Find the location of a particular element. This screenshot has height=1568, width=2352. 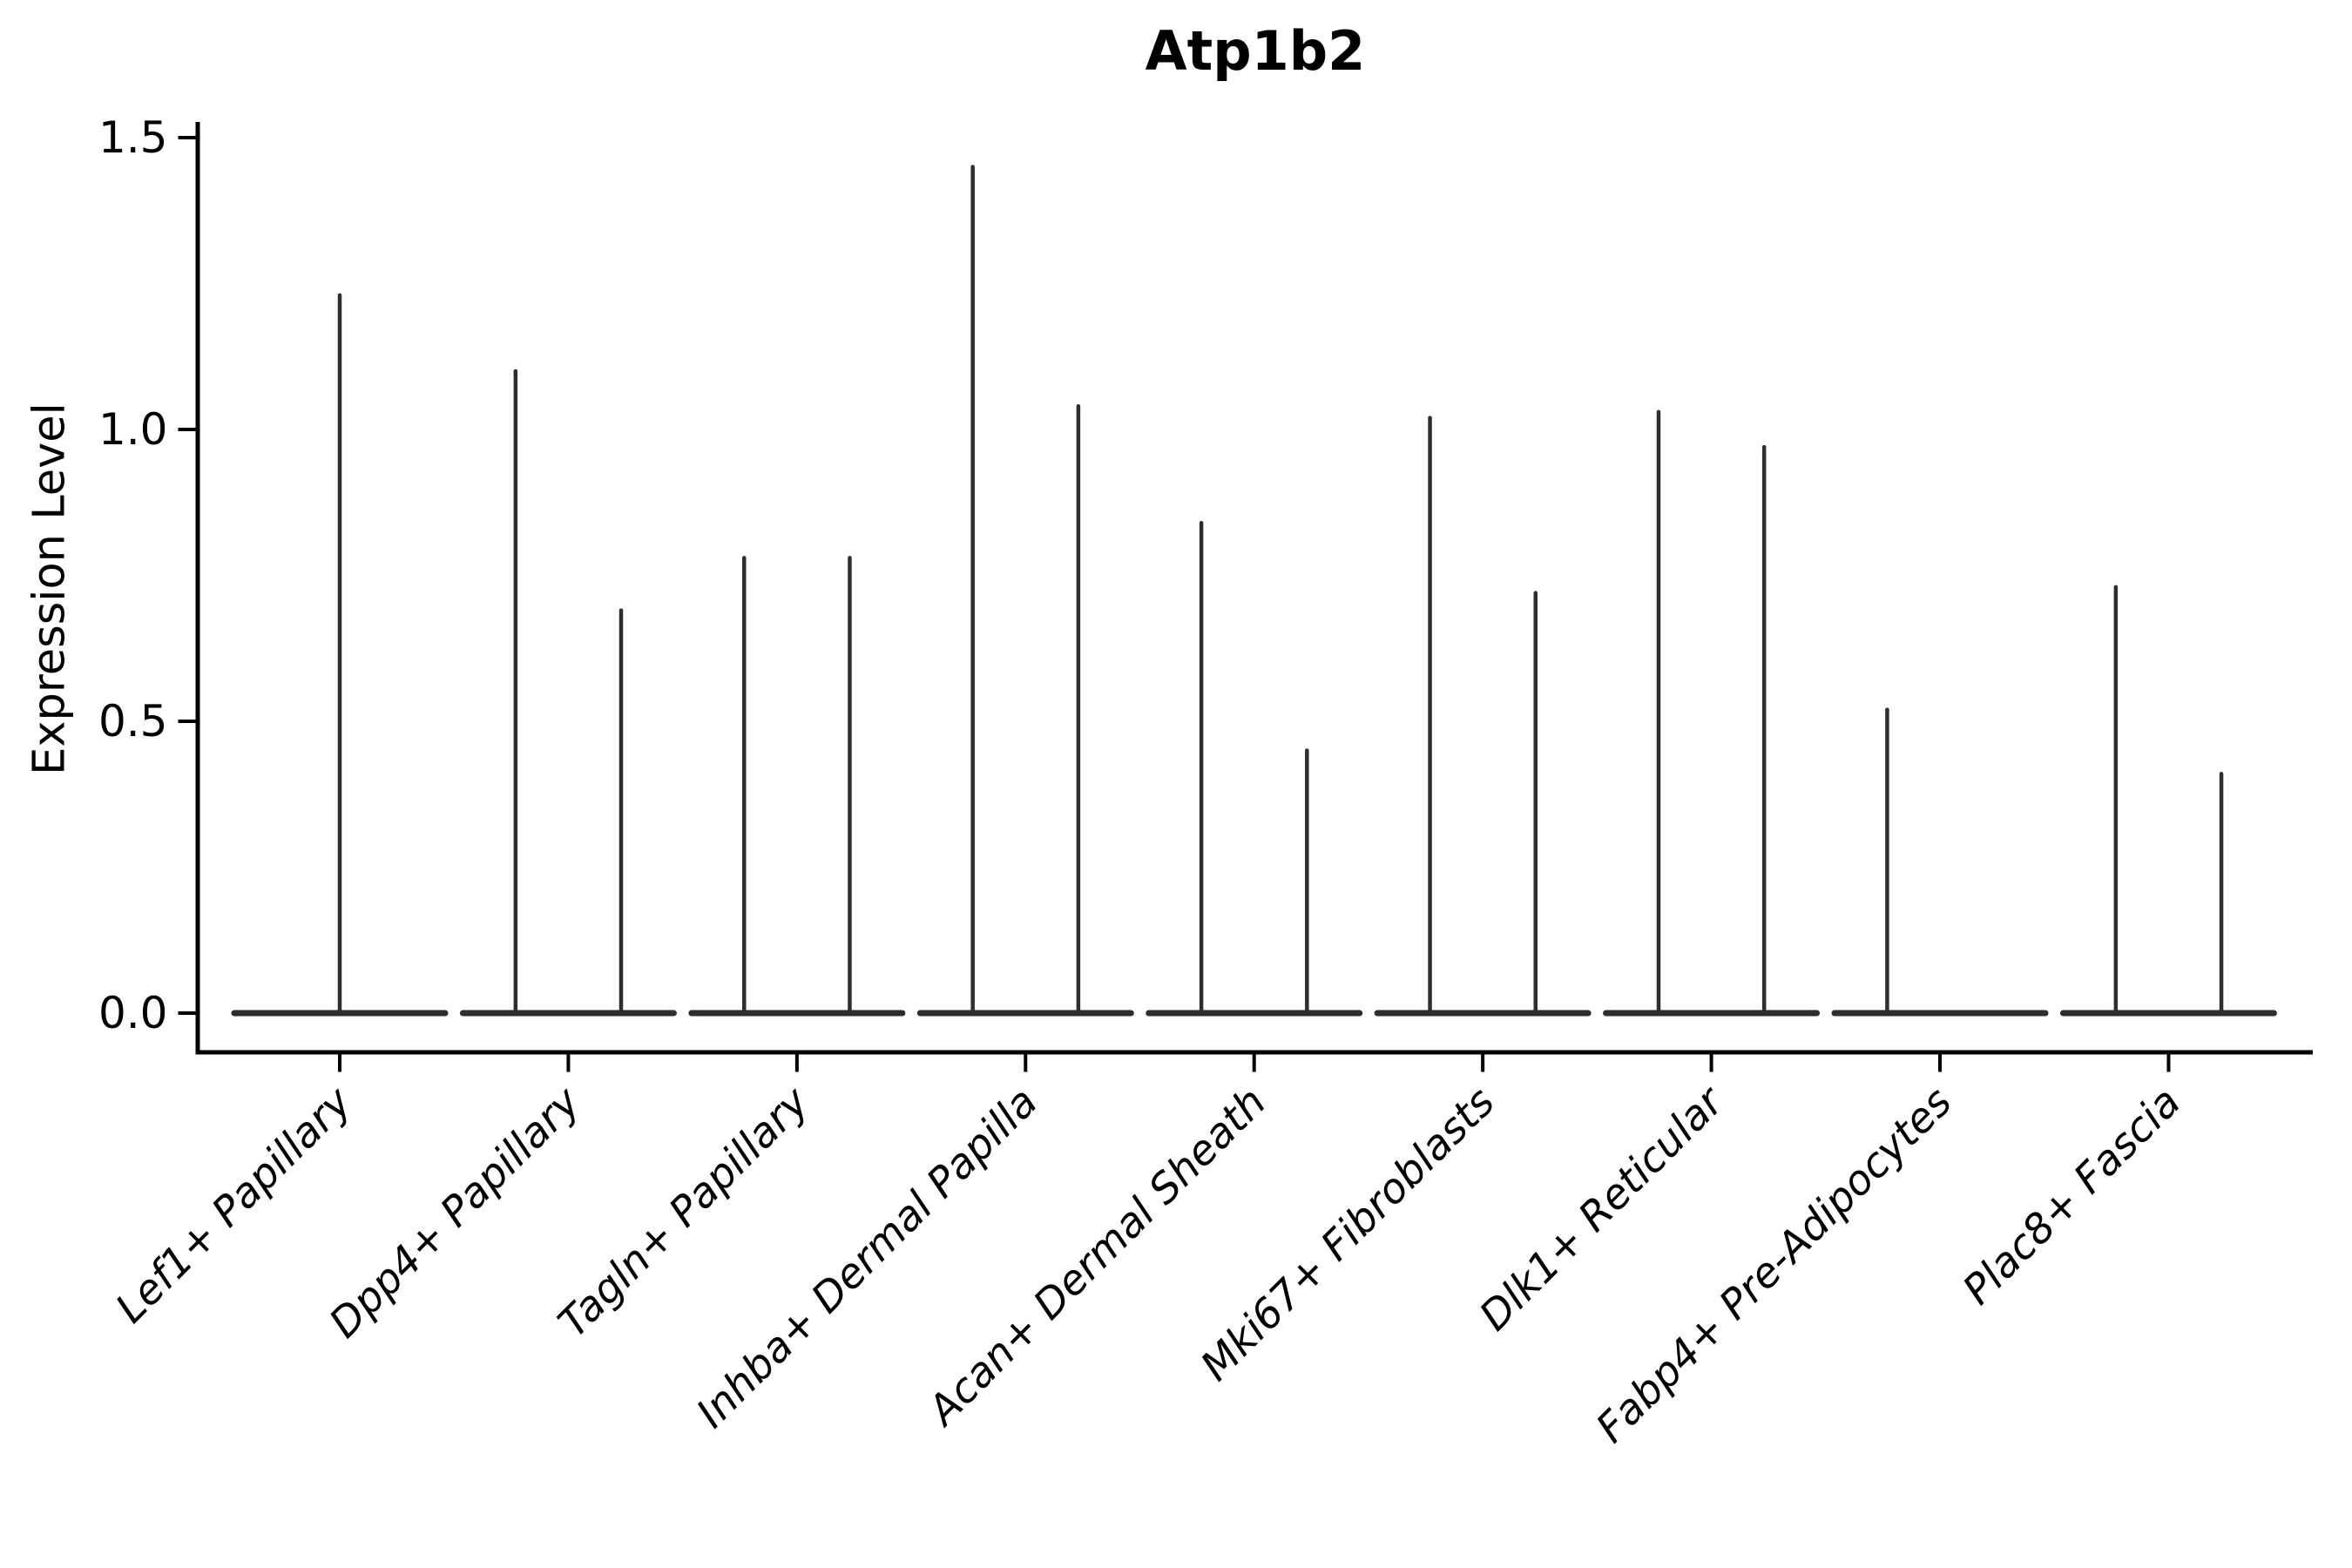

x-tick-label: Dlk1+ Reticular is located at coordinates (1602, 1209).